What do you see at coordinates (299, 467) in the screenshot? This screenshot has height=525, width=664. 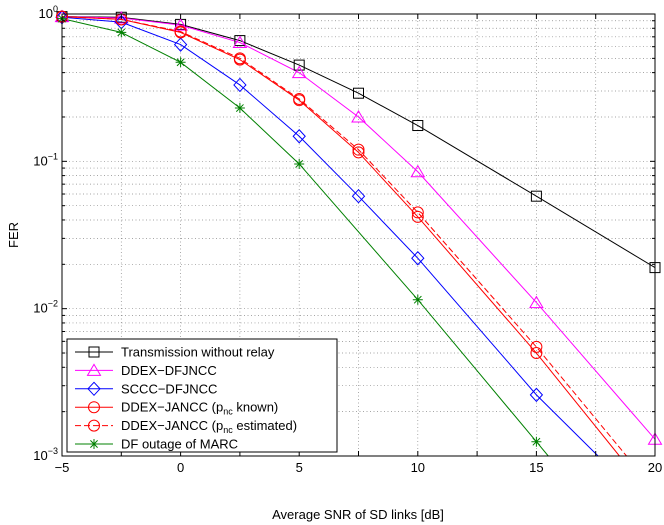 I see `x-tick-label: 5` at bounding box center [299, 467].